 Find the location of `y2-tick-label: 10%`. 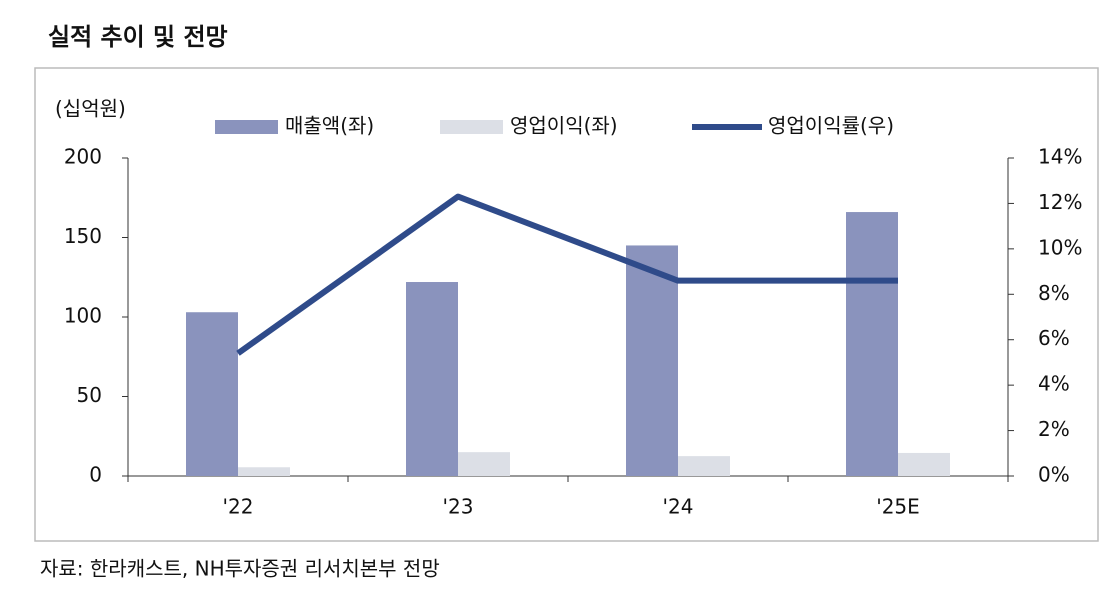

y2-tick-label: 10% is located at coordinates (1060, 247).